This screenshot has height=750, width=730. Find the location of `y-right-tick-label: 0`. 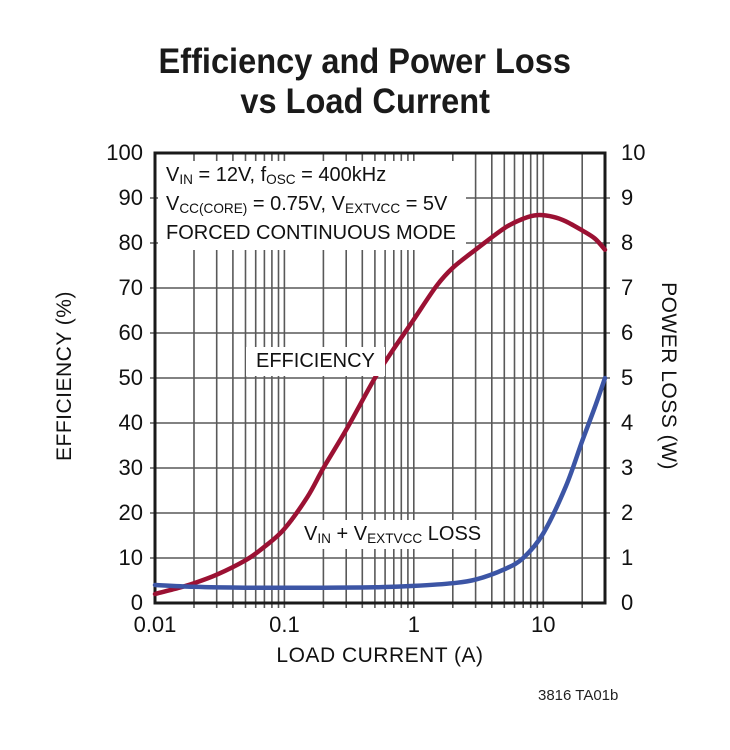

y-right-tick-label: 0 is located at coordinates (627, 602).